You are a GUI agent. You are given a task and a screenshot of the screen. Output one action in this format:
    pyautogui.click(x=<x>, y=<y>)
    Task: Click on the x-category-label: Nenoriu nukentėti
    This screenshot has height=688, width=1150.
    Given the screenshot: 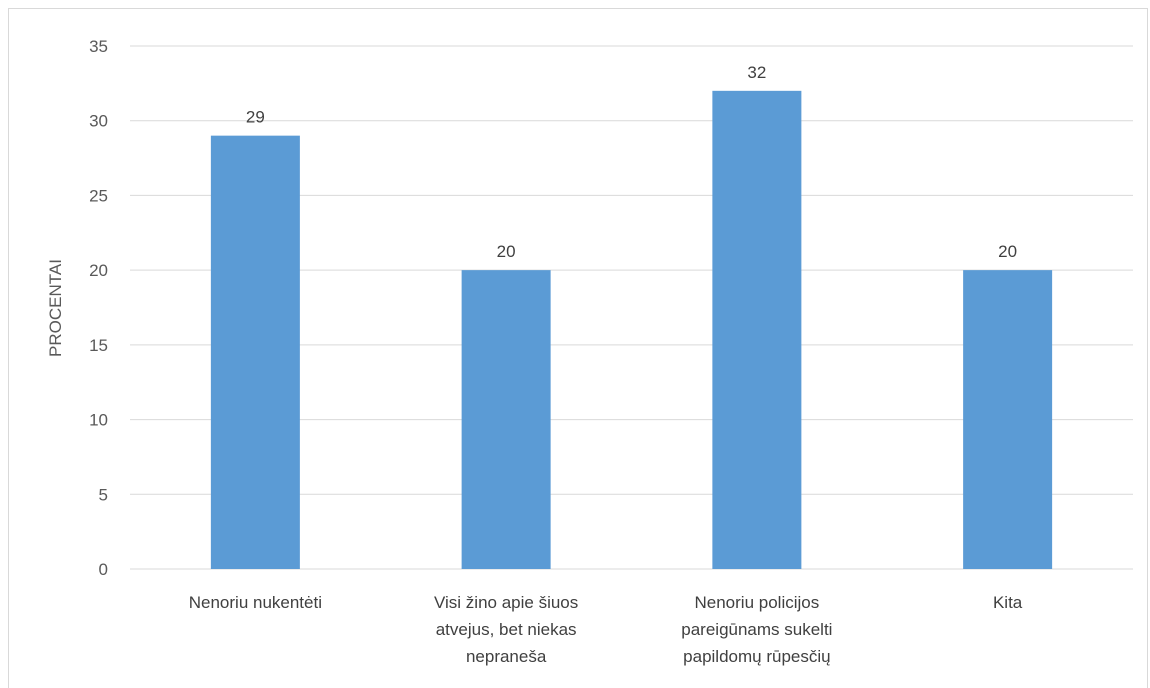 What is the action you would take?
    pyautogui.click(x=255, y=602)
    